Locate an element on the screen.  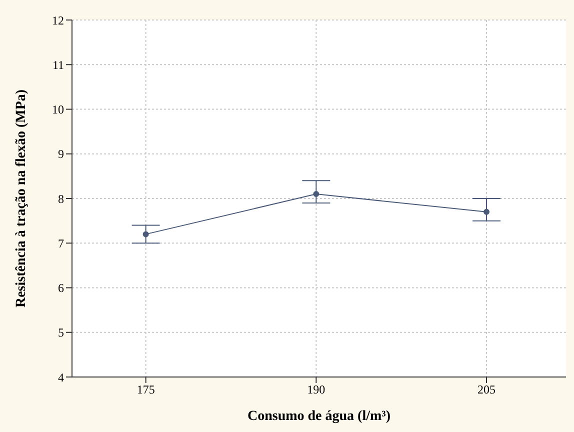
y-tick-label: 5 is located at coordinates (61, 333).